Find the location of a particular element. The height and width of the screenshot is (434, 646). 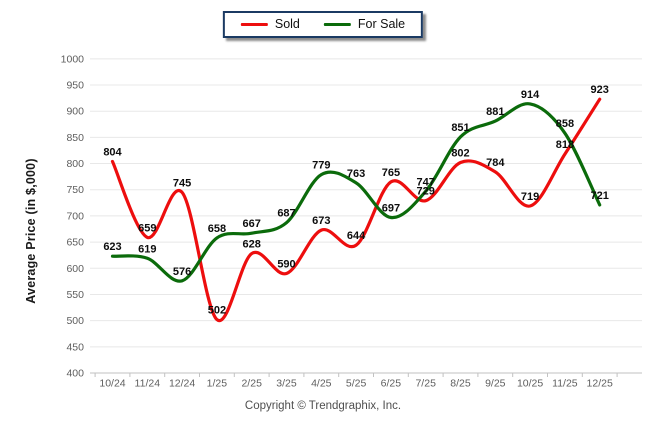

y-tick-label: 700 is located at coordinates (75, 216).